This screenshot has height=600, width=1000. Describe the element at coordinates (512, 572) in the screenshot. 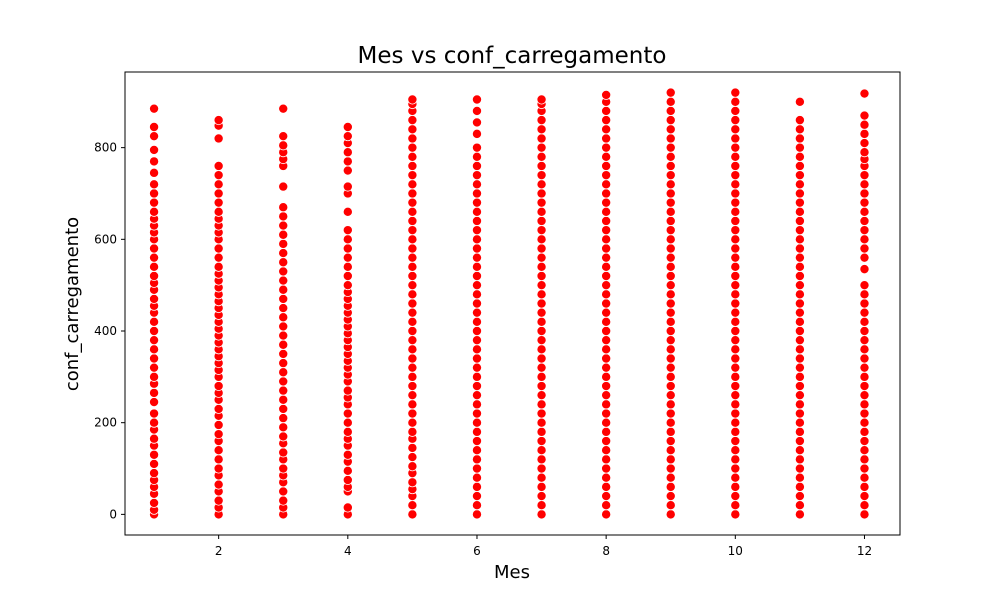

I see `x-axis-label: Mes` at that location.